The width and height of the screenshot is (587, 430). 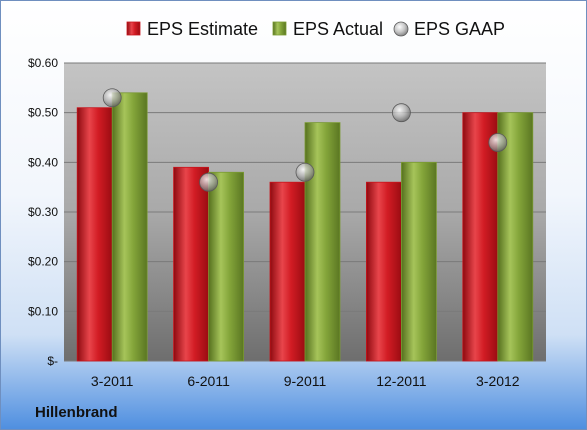 I want to click on x-axis-categories: 3-2011 6-2011 9-2011 12-2011 3-2012, so click(x=305, y=381).